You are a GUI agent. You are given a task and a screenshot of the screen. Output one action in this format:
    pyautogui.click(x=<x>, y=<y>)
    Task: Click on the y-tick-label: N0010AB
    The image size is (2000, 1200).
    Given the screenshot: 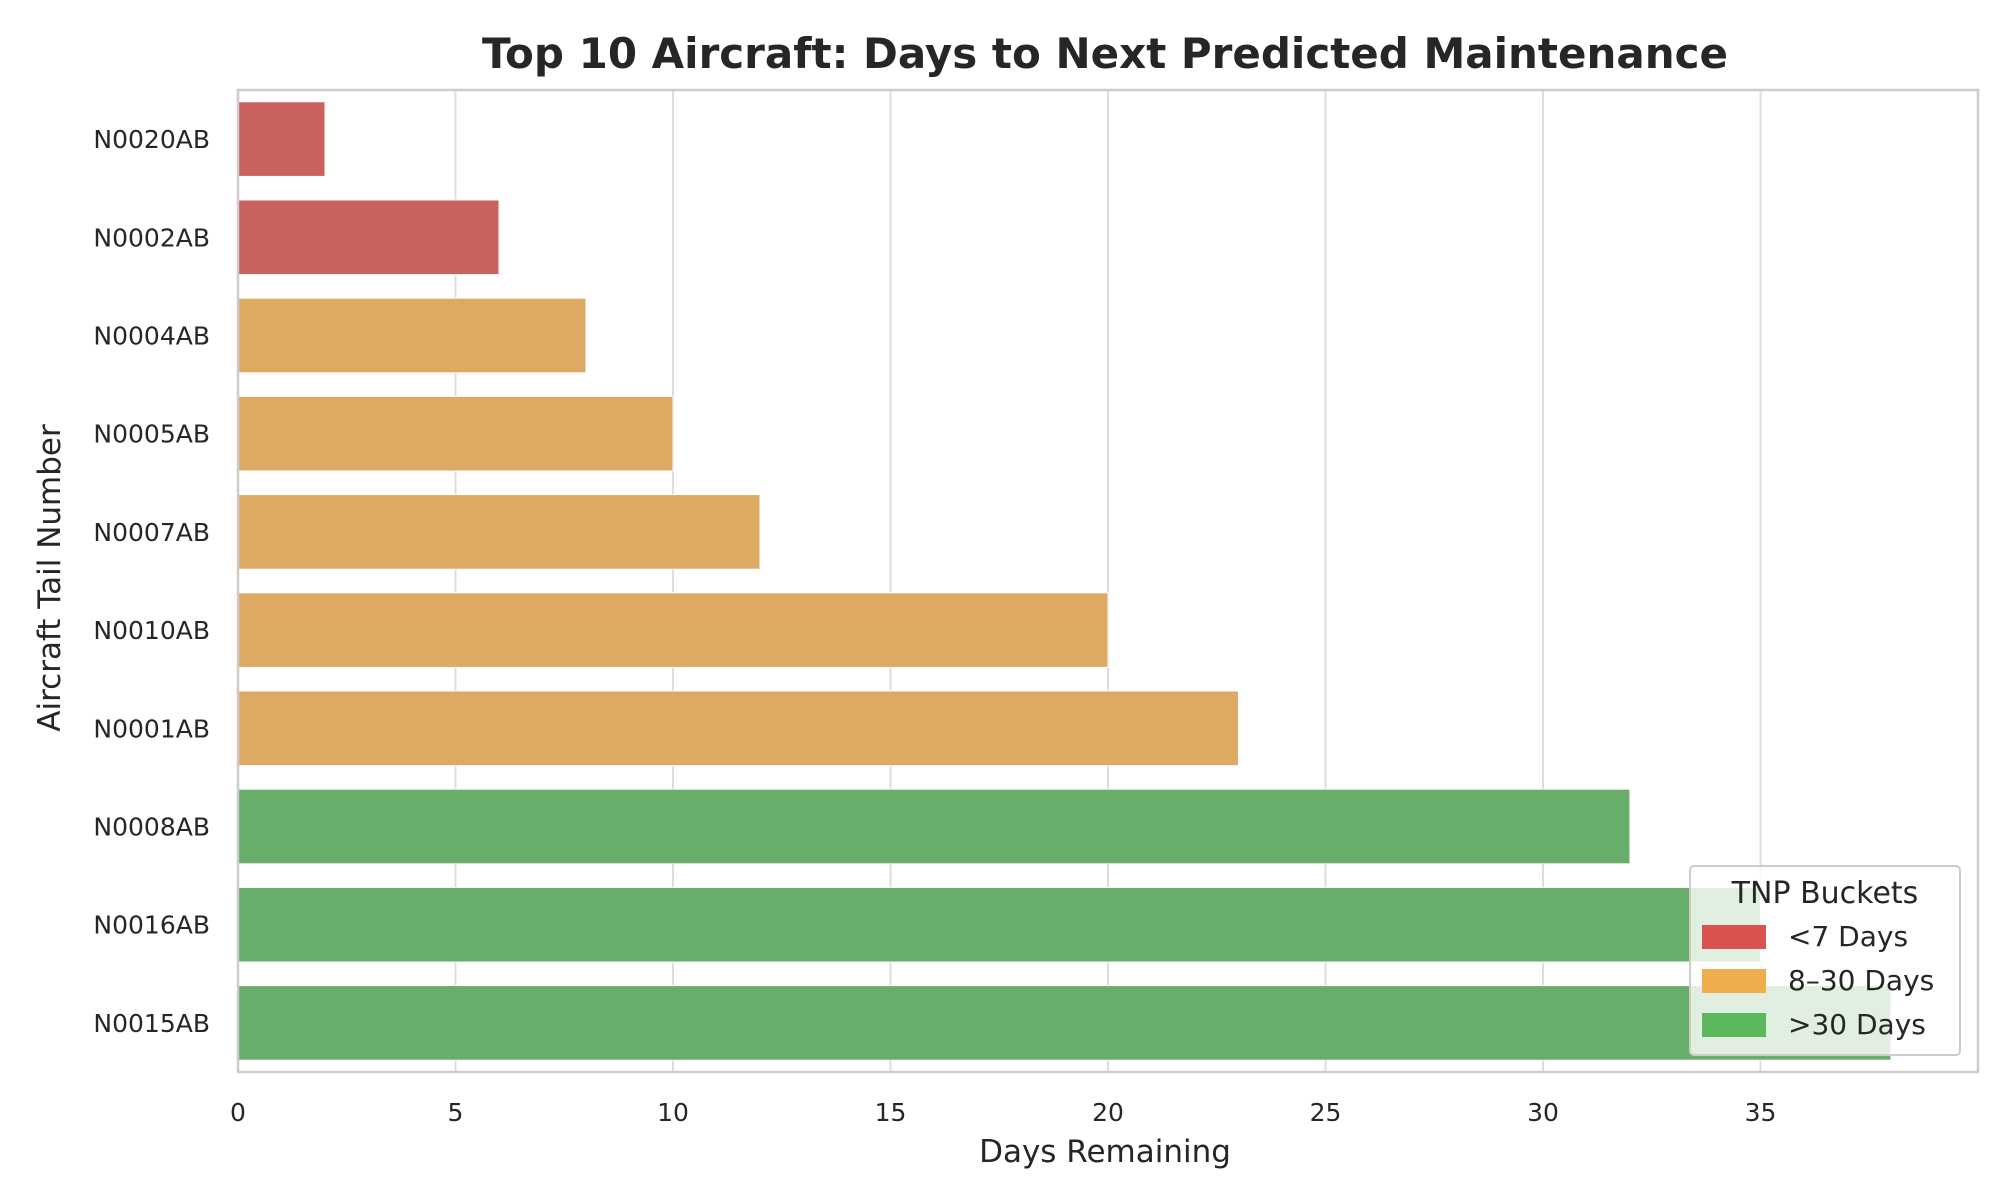 What is the action you would take?
    pyautogui.click(x=151, y=630)
    